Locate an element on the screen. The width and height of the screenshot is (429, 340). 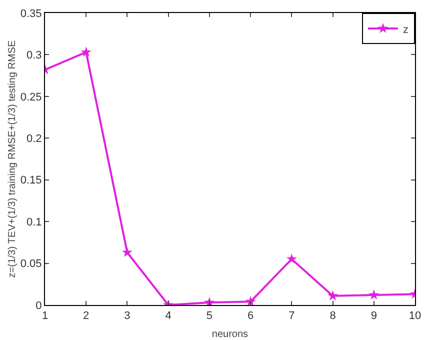
y-tick-label: 0.05 is located at coordinates (31, 264).